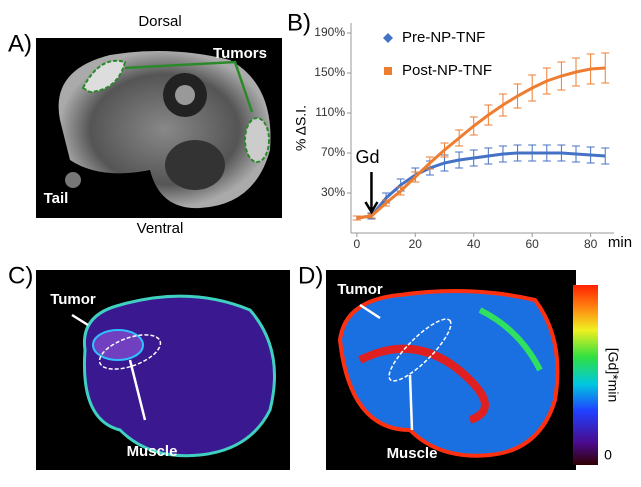 This screenshot has width=641, height=487. What do you see at coordinates (367, 157) in the screenshot?
I see `annotation: Gd` at bounding box center [367, 157].